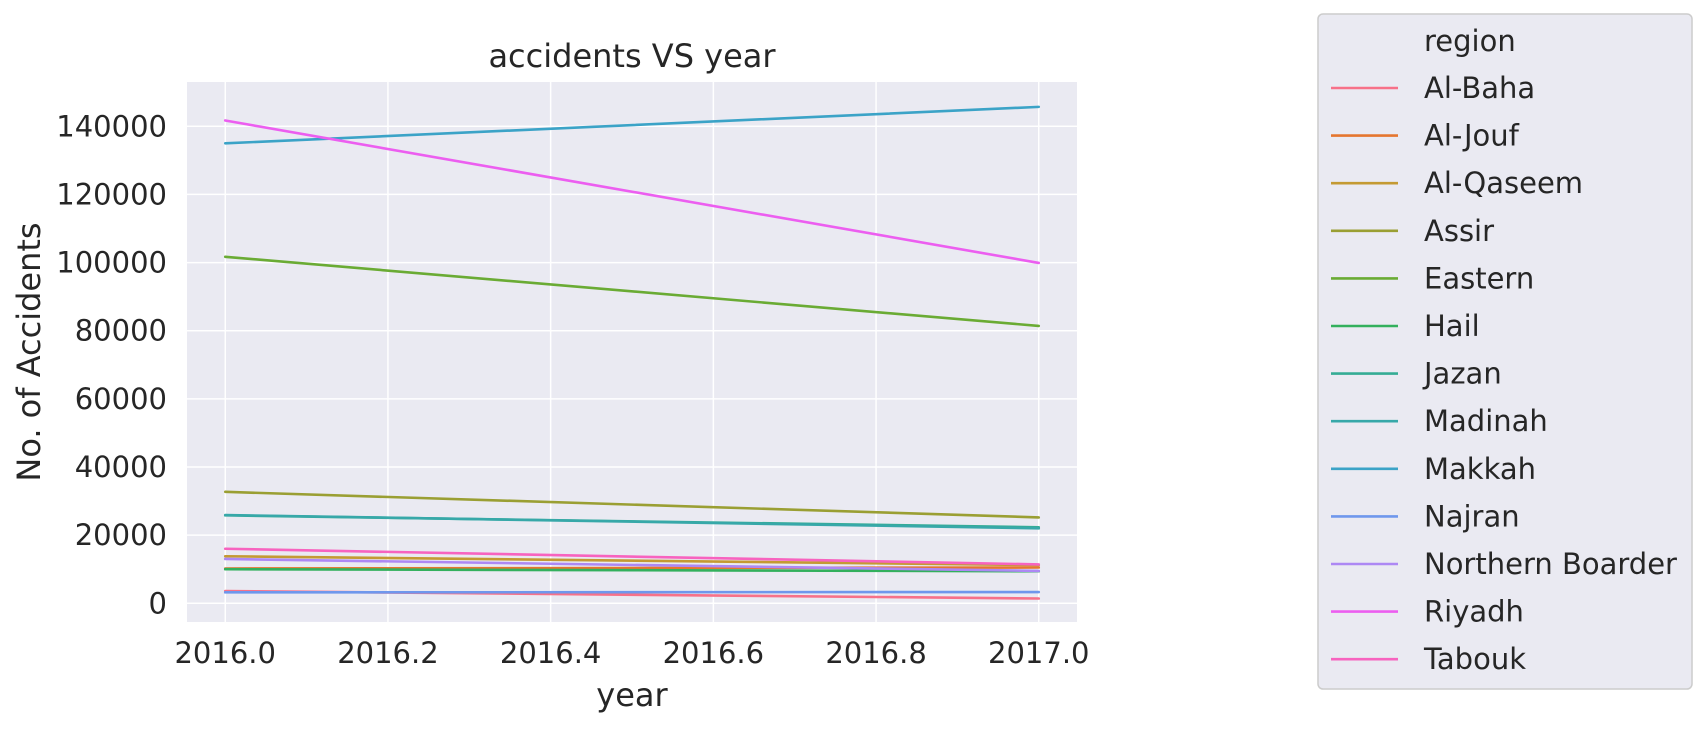  Describe the element at coordinates (111, 263) in the screenshot. I see `y-tick-label: 100000` at that location.